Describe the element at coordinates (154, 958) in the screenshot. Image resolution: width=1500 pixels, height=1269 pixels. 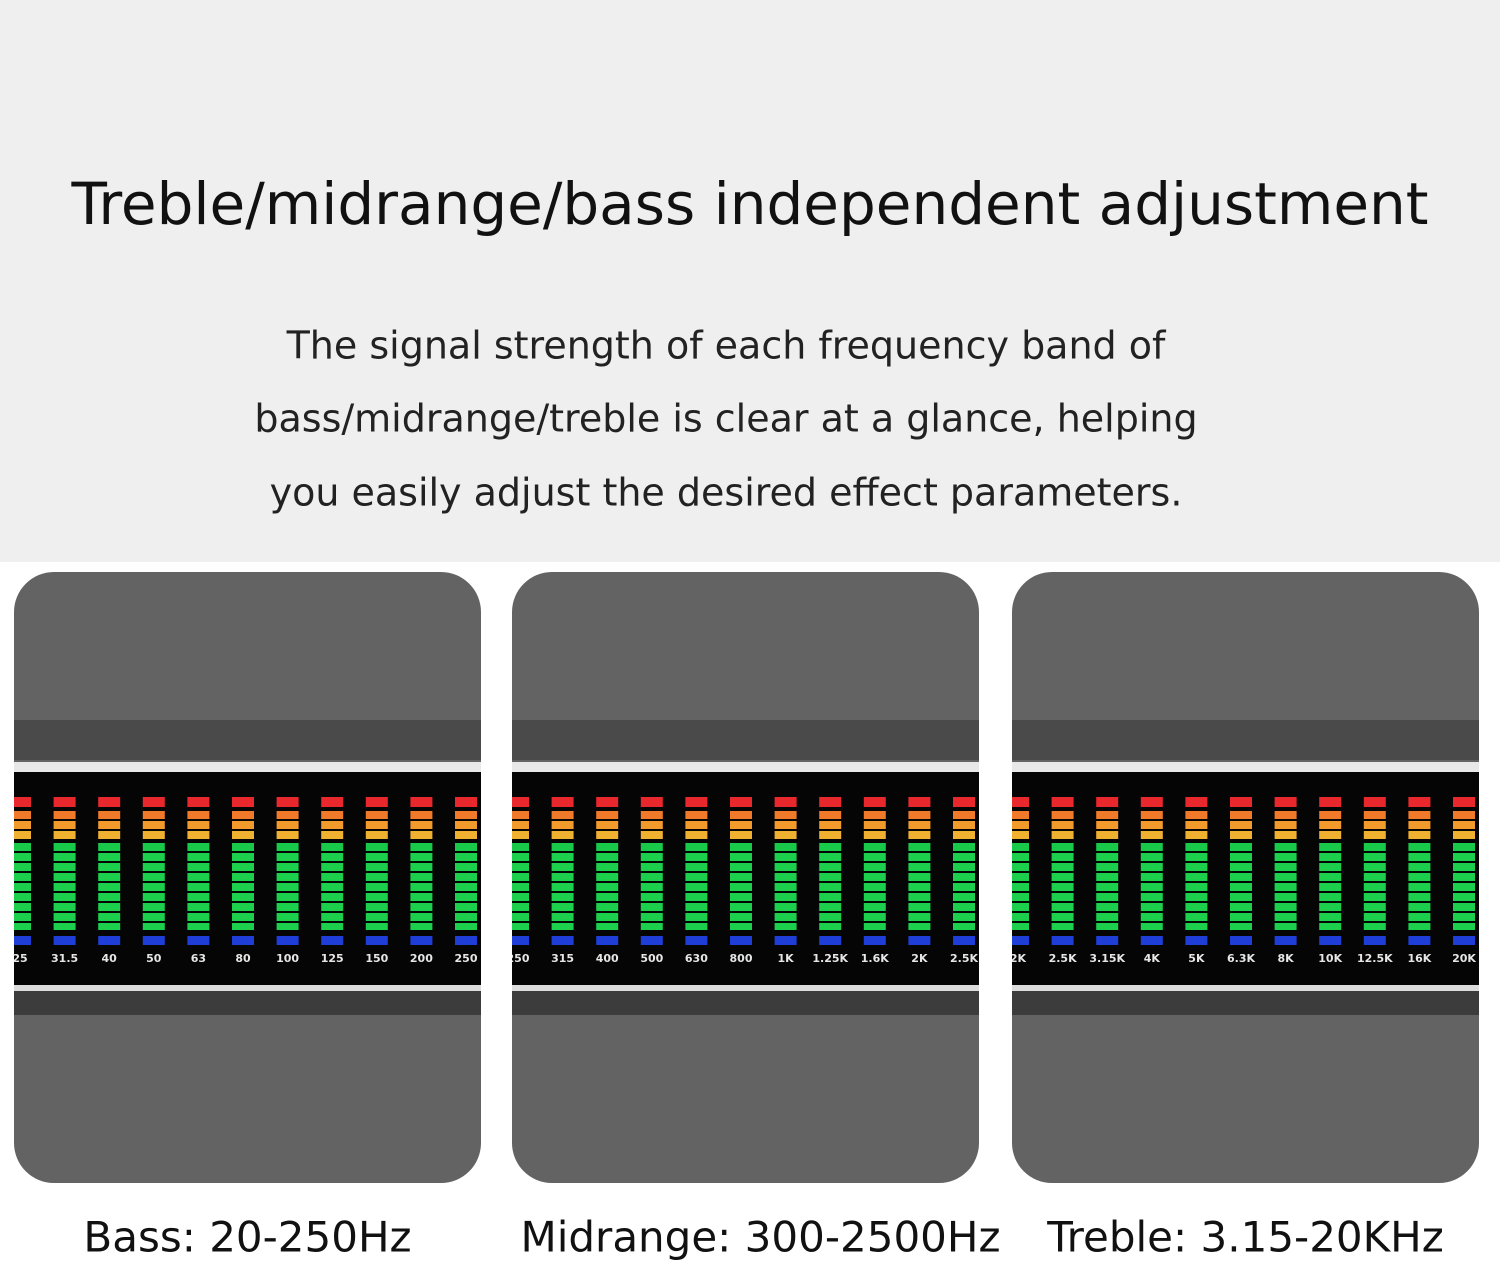
I see `frequency-label: 50` at that location.